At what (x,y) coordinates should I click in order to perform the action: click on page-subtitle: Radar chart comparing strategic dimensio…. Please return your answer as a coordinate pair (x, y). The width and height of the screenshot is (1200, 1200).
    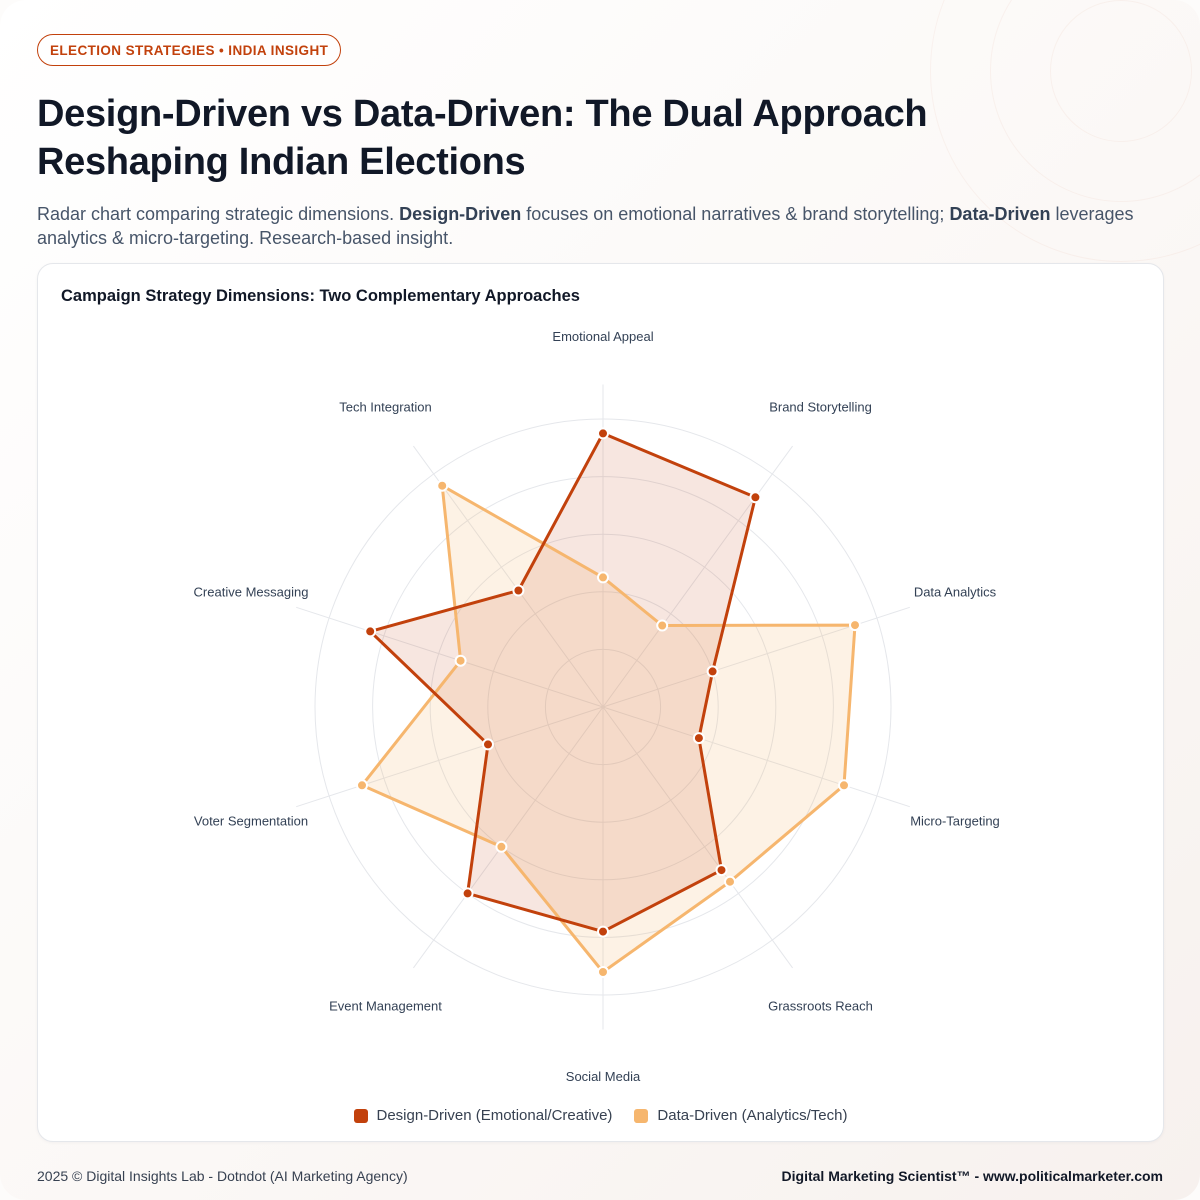
    Looking at the image, I should click on (592, 226).